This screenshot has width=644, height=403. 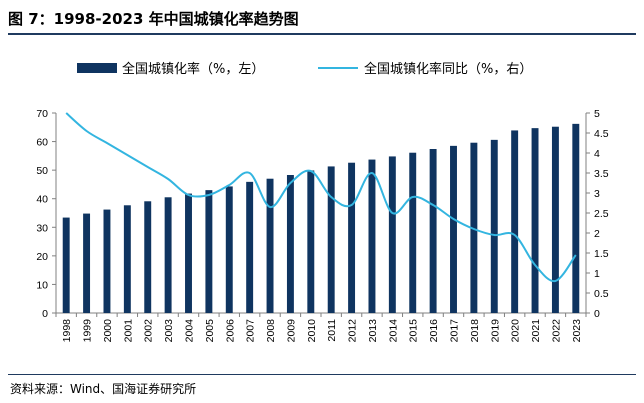 I want to click on x-axis-tick-label: 2015, so click(x=414, y=331).